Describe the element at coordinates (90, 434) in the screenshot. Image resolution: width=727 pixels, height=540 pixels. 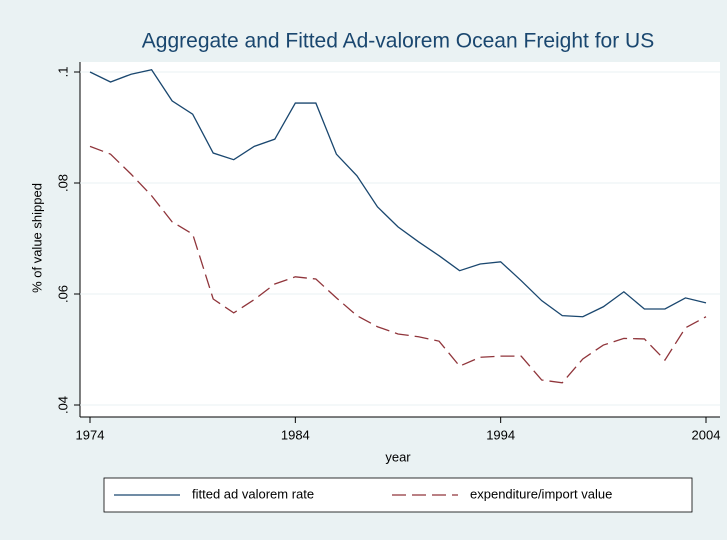
I see `x-tick-label: 1974` at that location.